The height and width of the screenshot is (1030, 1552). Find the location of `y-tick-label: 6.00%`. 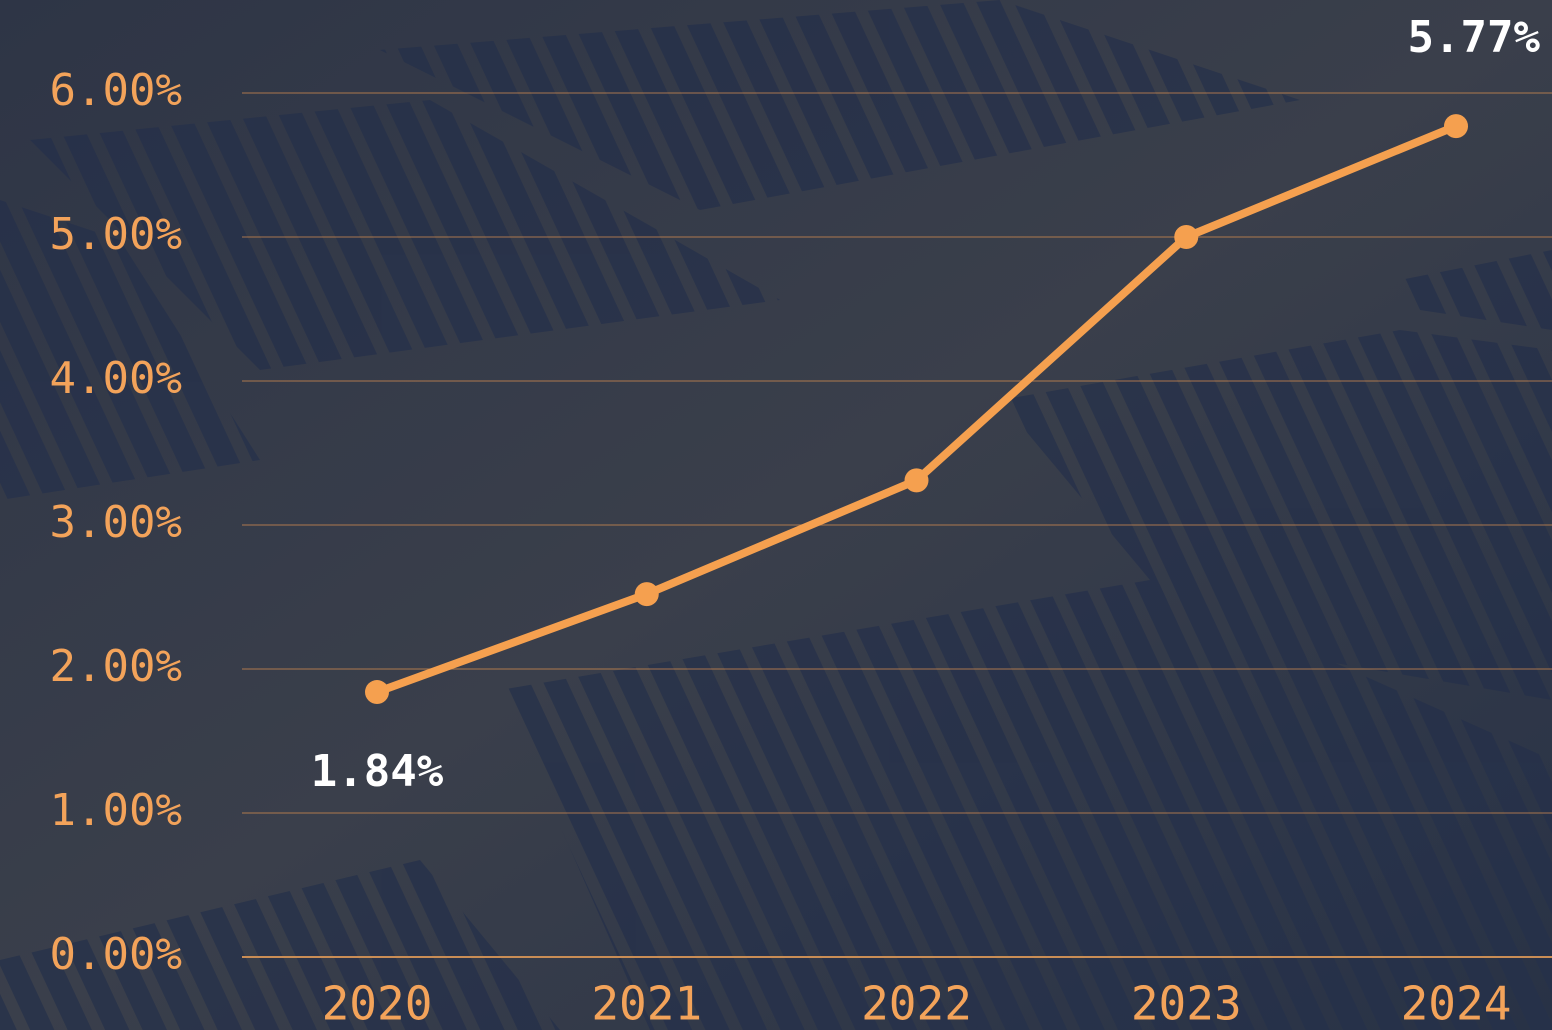

y-tick-label: 6.00% is located at coordinates (116, 90).